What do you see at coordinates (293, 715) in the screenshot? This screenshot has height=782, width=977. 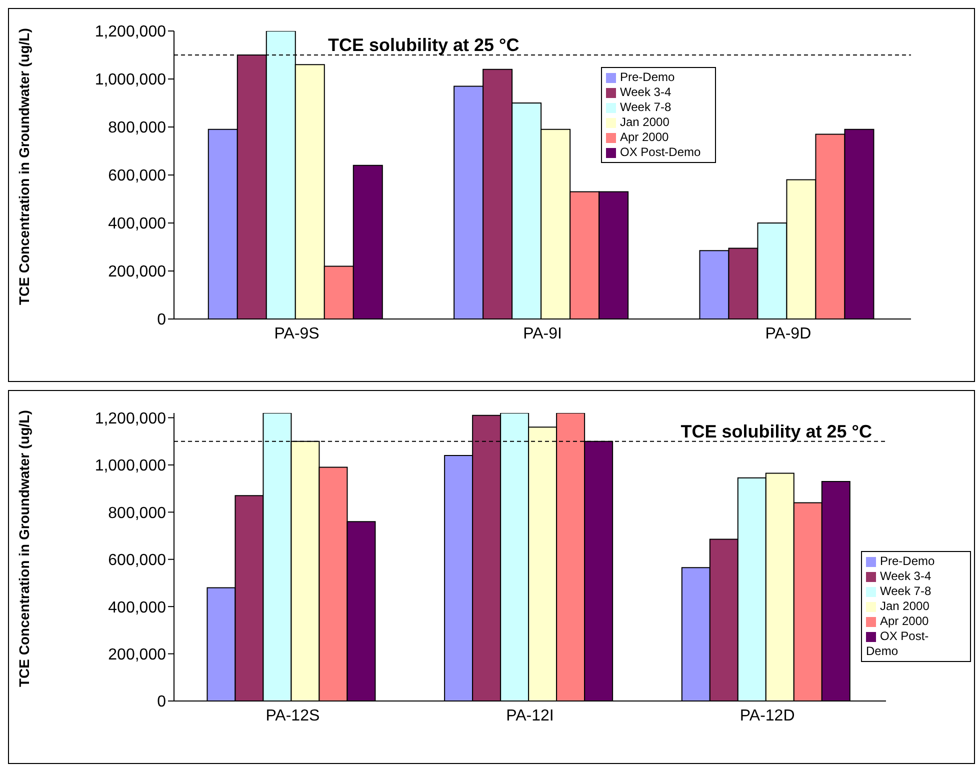 I see `x-tick-label: PA-12S` at bounding box center [293, 715].